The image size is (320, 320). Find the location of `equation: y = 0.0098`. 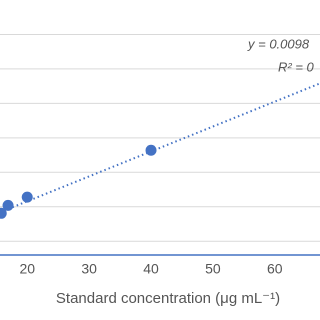

equation: y = 0.0098 is located at coordinates (278, 43).